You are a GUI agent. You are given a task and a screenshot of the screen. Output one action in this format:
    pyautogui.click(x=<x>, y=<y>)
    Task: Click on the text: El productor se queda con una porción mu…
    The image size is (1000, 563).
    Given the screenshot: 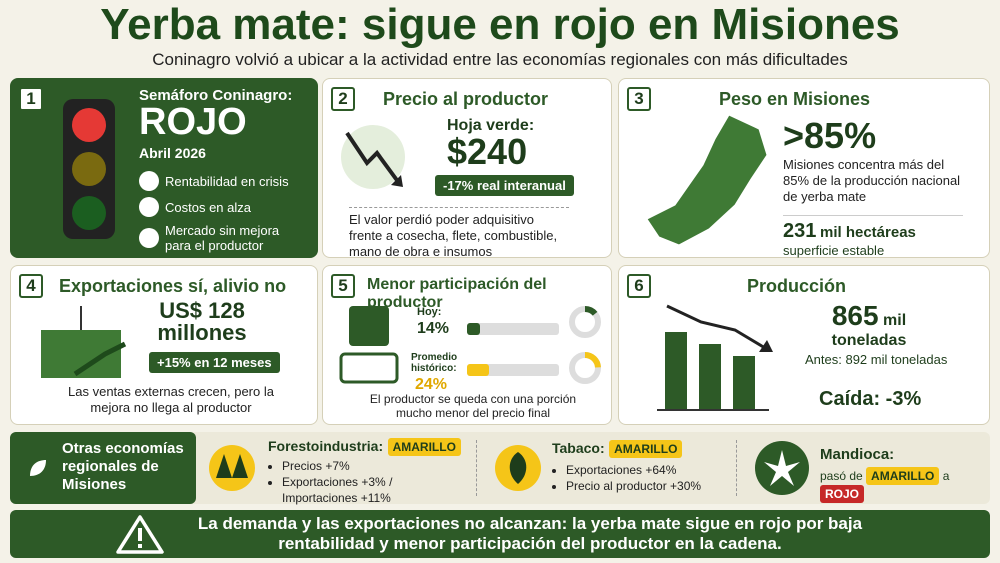 What is the action you would take?
    pyautogui.click(x=473, y=406)
    